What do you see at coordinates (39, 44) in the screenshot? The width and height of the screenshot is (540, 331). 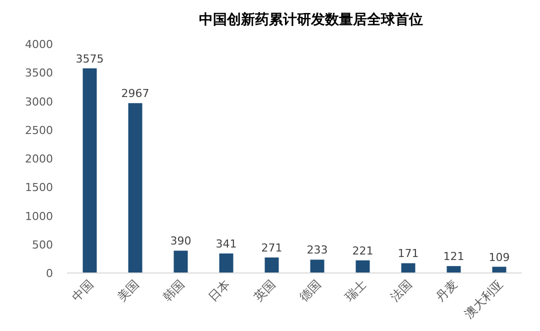 I see `y-tick-label: 4000` at bounding box center [39, 44].